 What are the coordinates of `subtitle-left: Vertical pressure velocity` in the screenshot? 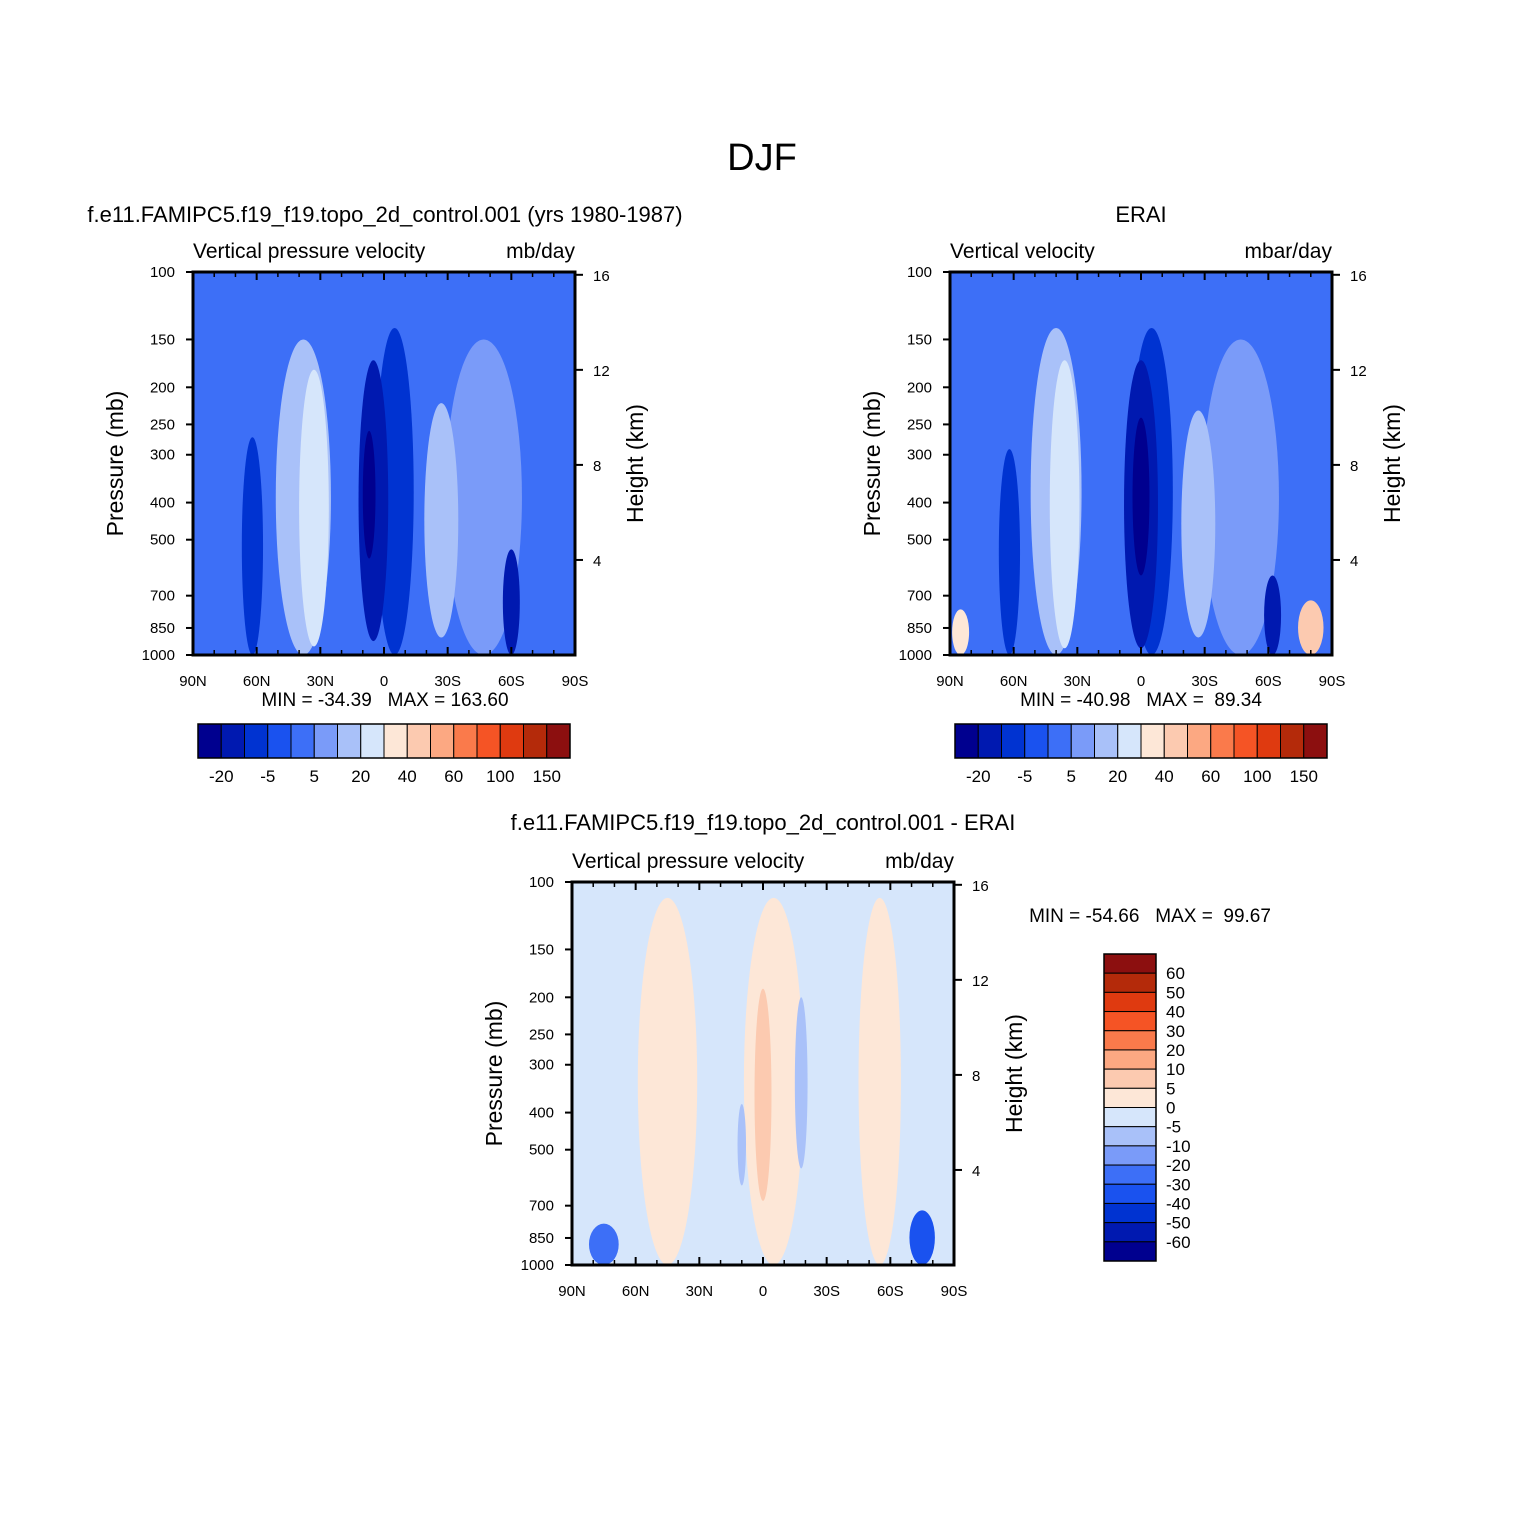 It's located at (688, 861).